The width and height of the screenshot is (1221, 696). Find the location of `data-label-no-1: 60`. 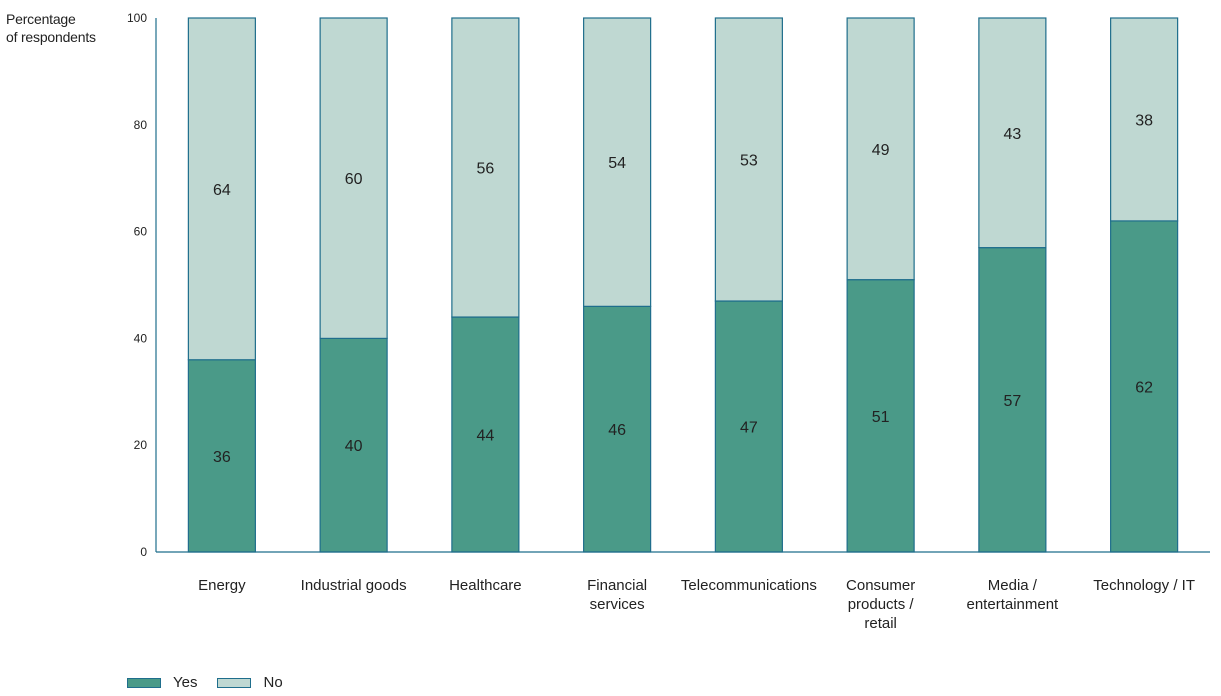

data-label-no-1: 60 is located at coordinates (354, 179).